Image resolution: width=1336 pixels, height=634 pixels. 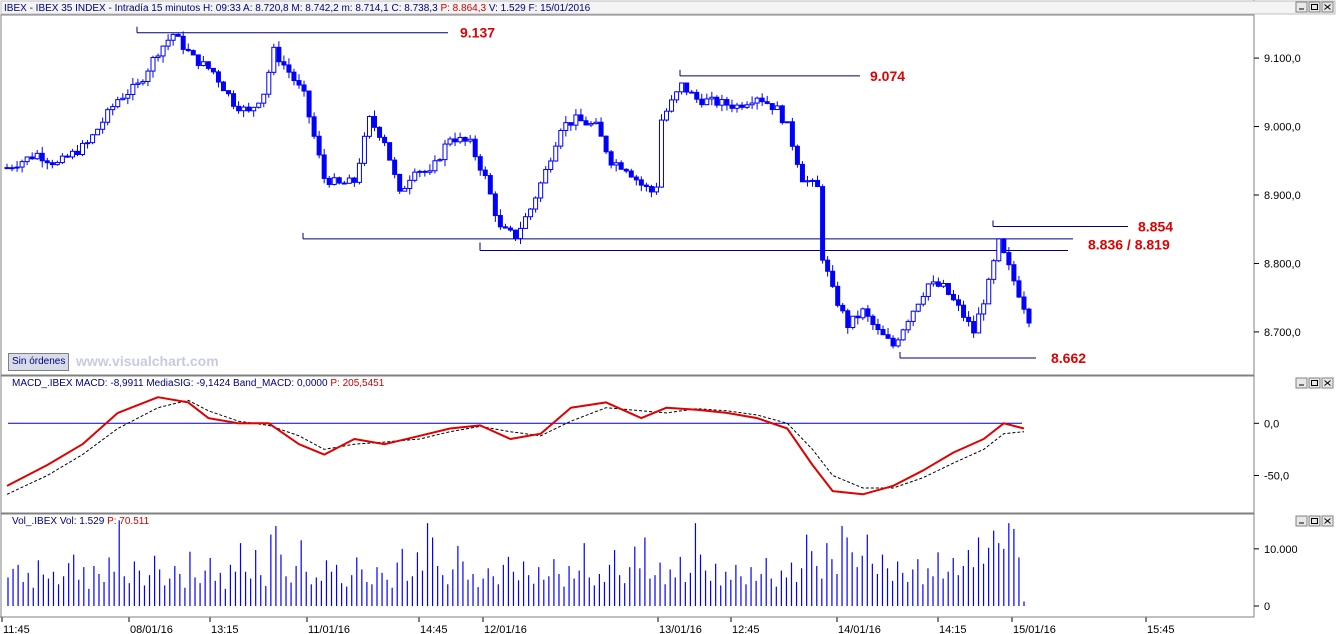 What do you see at coordinates (1282, 264) in the screenshot?
I see `price-tick-label: 8.800,0` at bounding box center [1282, 264].